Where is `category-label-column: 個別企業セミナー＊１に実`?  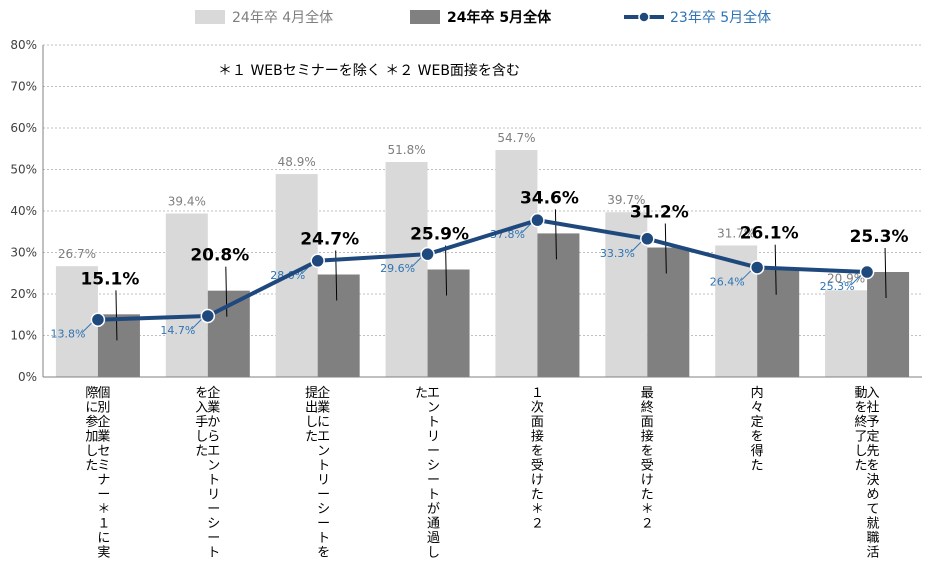 category-label-column: 個別企業セミナー＊１に実 is located at coordinates (103, 473).